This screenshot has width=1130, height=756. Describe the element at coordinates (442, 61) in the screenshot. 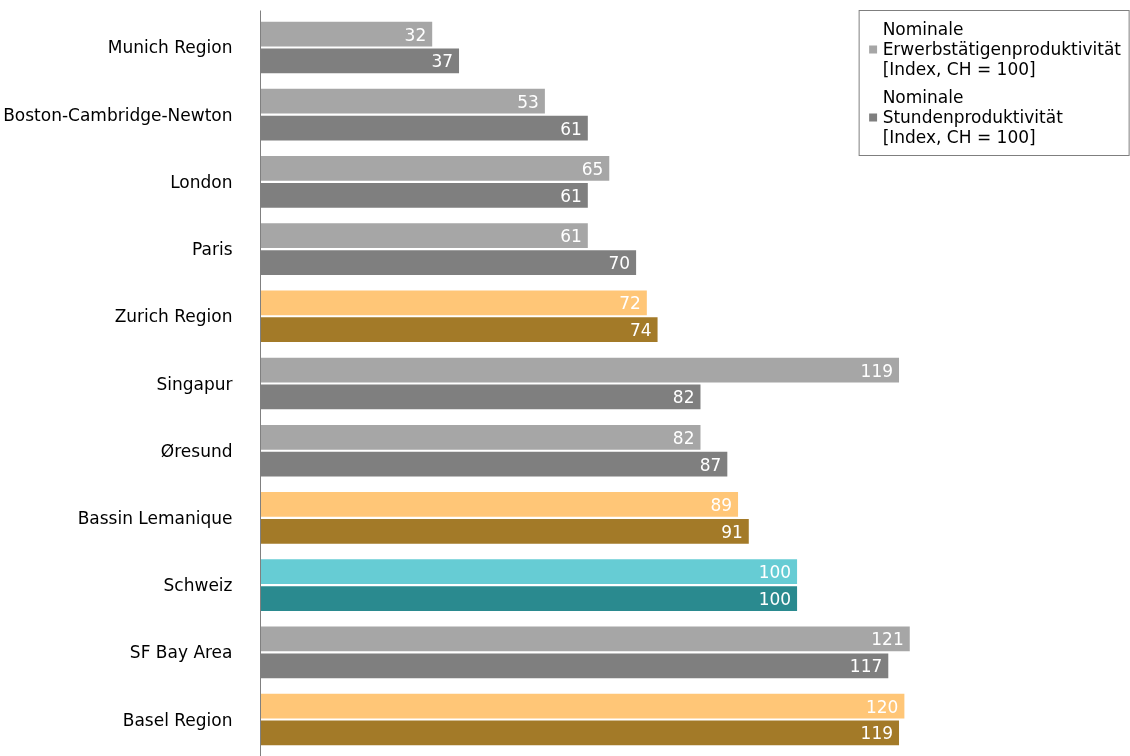

I see `data-label: 37` at that location.